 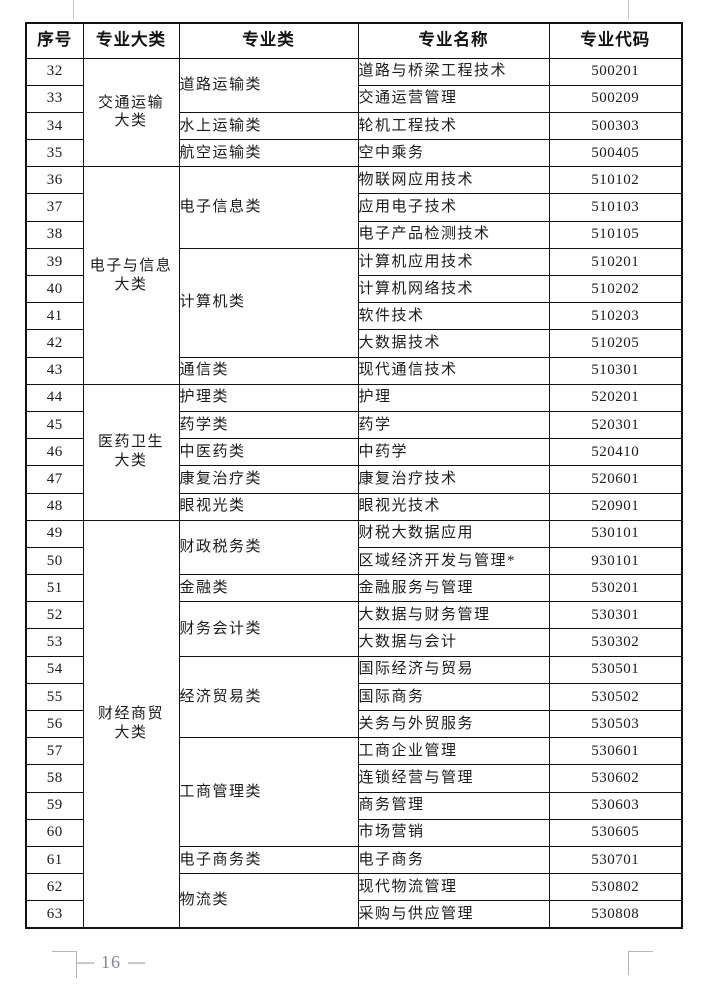 What do you see at coordinates (453, 343) in the screenshot?
I see `major-name-cell: 大数据技术` at bounding box center [453, 343].